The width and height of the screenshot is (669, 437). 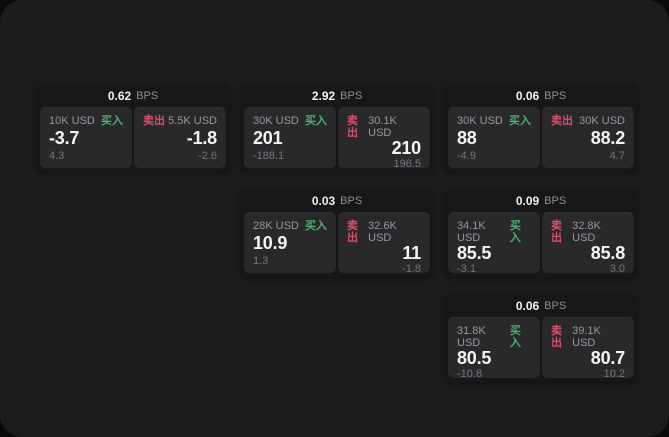 What do you see at coordinates (337, 95) in the screenshot?
I see `spread-header: 2.92 BPS` at bounding box center [337, 95].